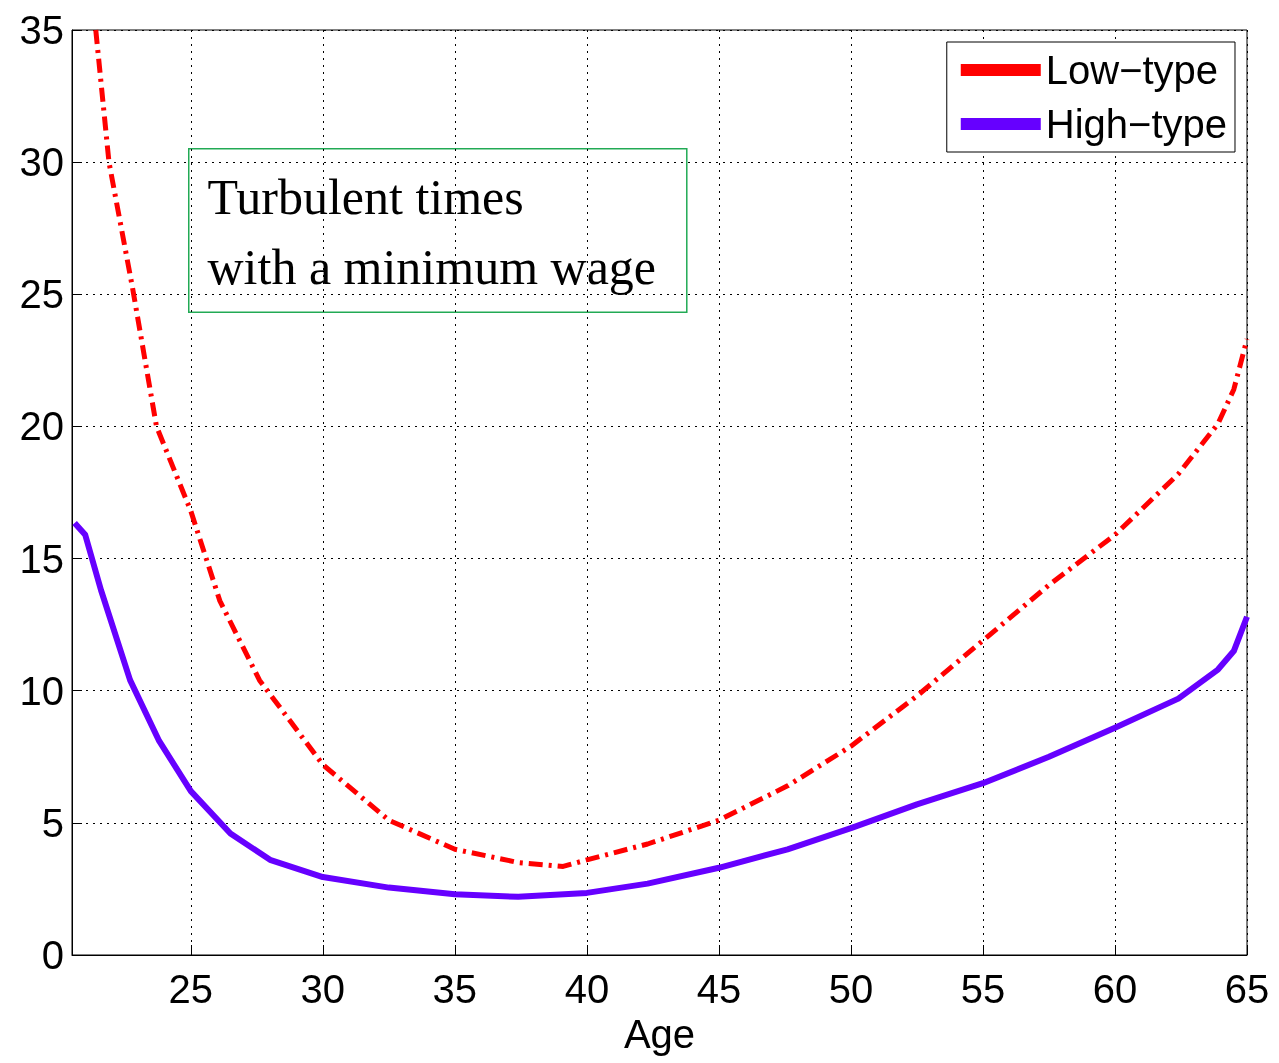 The height and width of the screenshot is (1063, 1279). I want to click on x-tick-label: 55, so click(983, 989).